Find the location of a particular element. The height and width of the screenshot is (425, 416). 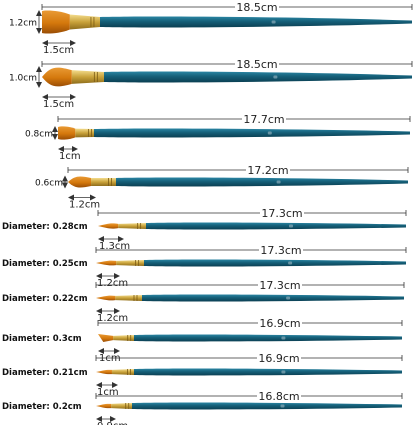

brush-item: 17.7cm 1cm 0.8cm is located at coordinates (218, 137).